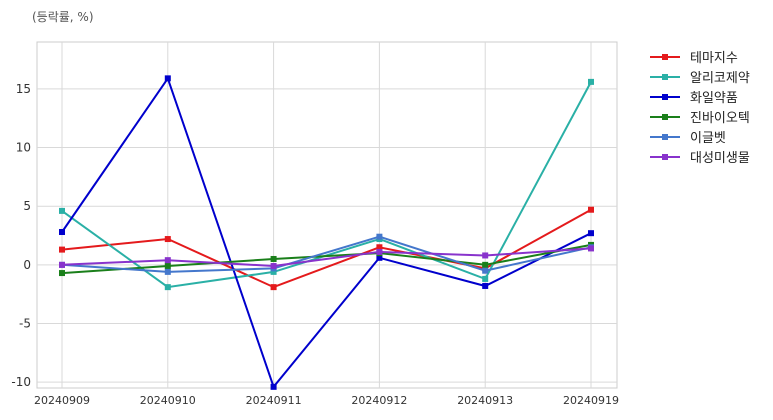  Describe the element at coordinates (714, 58) in the screenshot. I see `legend-label: 테마지수` at that location.